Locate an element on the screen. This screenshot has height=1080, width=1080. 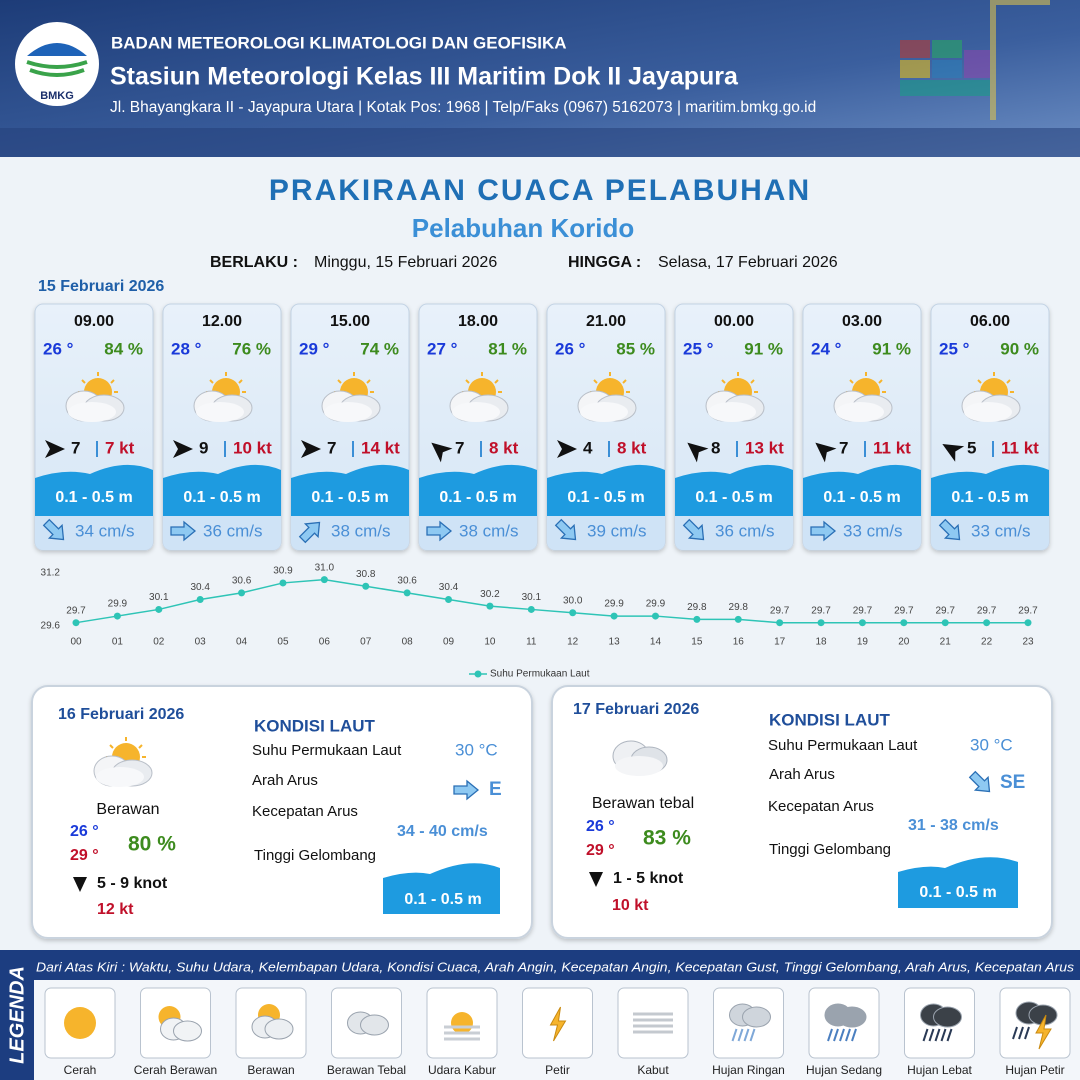
x-tick-label: 08 is located at coordinates (408, 642).